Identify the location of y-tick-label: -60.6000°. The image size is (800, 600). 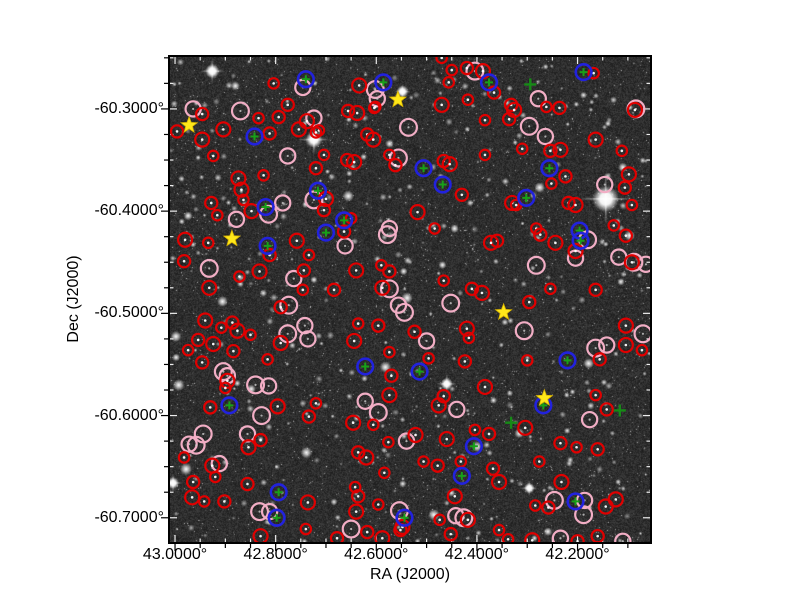
(129, 415).